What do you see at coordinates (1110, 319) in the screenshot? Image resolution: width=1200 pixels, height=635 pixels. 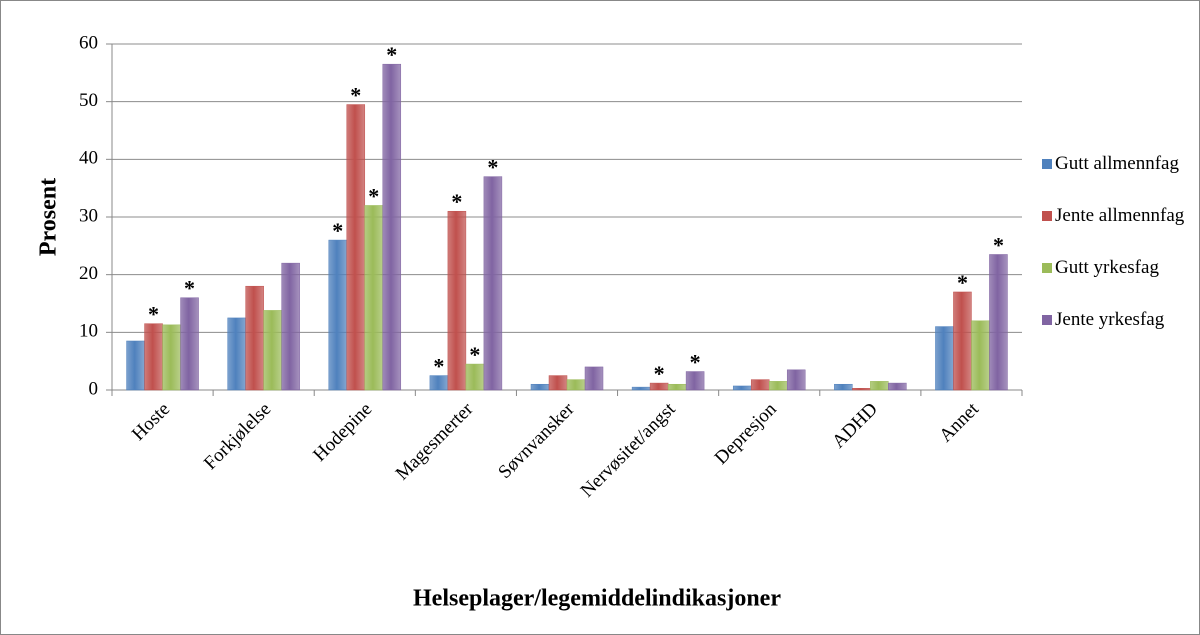 I see `legend-label: Jente yrkesfag` at bounding box center [1110, 319].